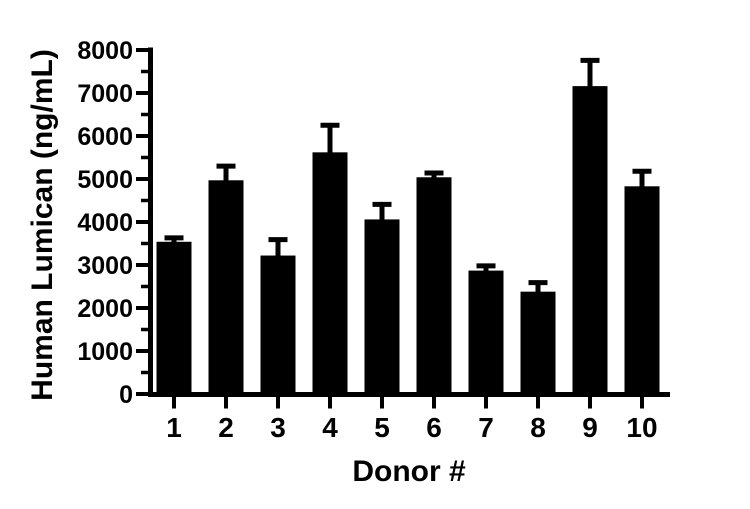  What do you see at coordinates (590, 427) in the screenshot?
I see `x-tick-label: 9` at bounding box center [590, 427].